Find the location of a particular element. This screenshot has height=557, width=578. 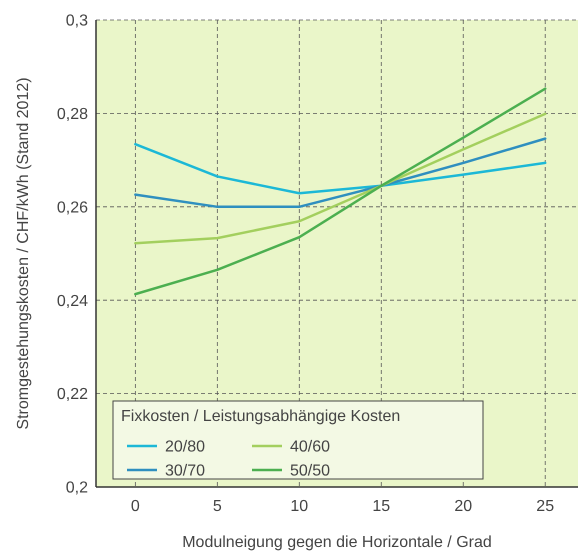

legend-label: 20/80 is located at coordinates (185, 447).